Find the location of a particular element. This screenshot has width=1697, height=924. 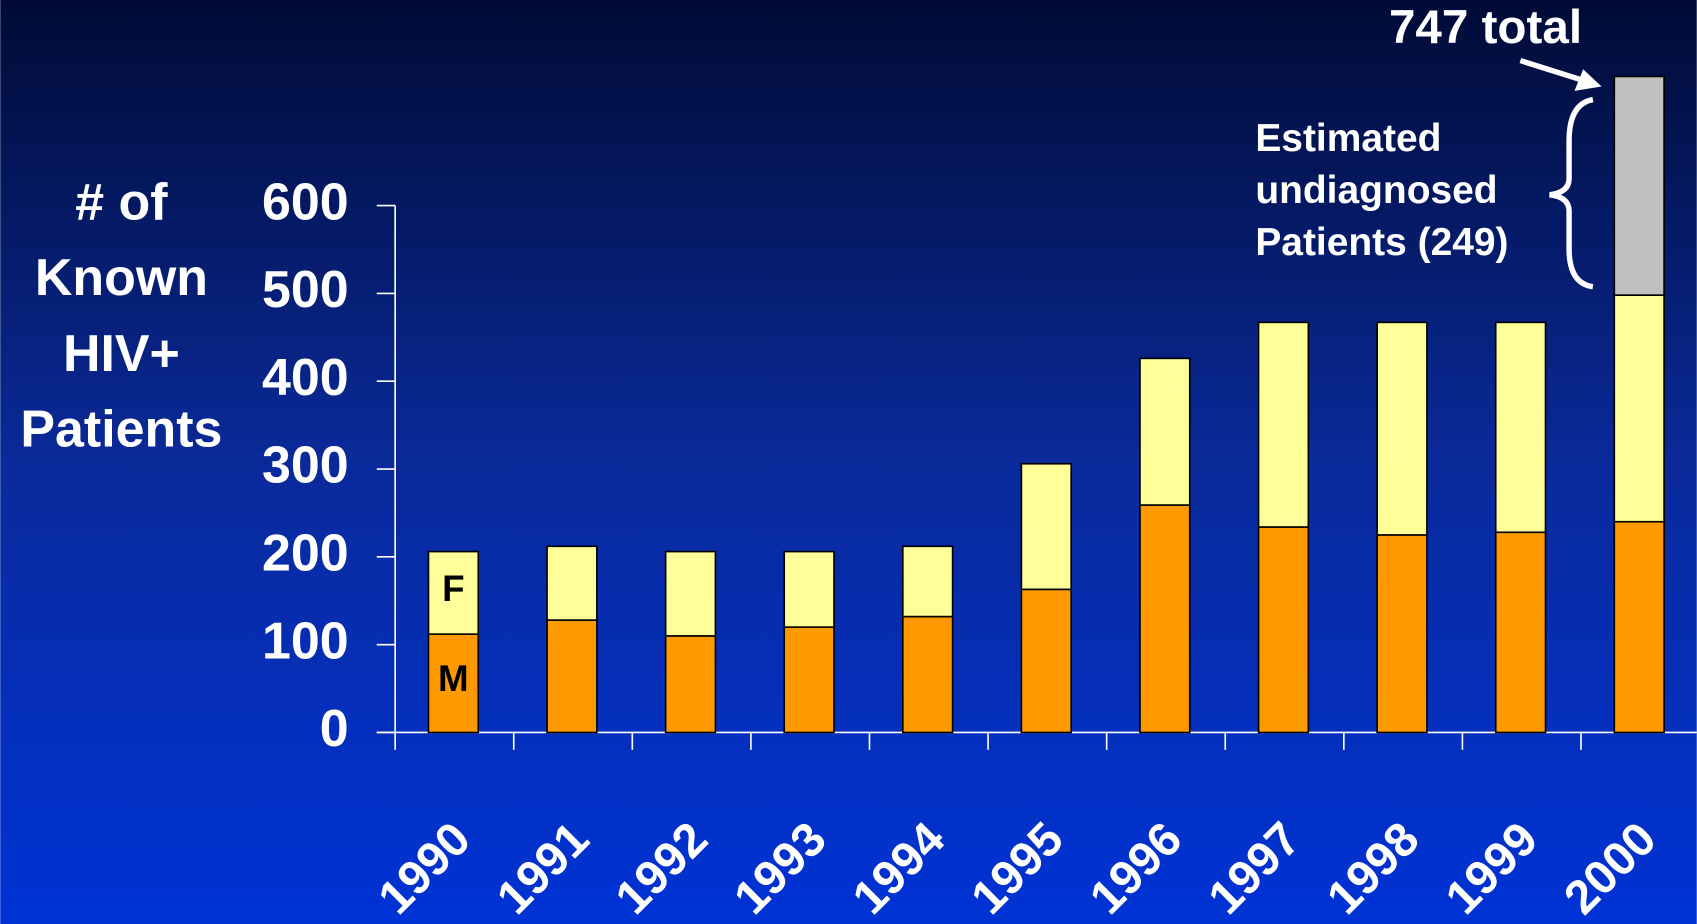

y-label-line: # of is located at coordinates (121, 202).